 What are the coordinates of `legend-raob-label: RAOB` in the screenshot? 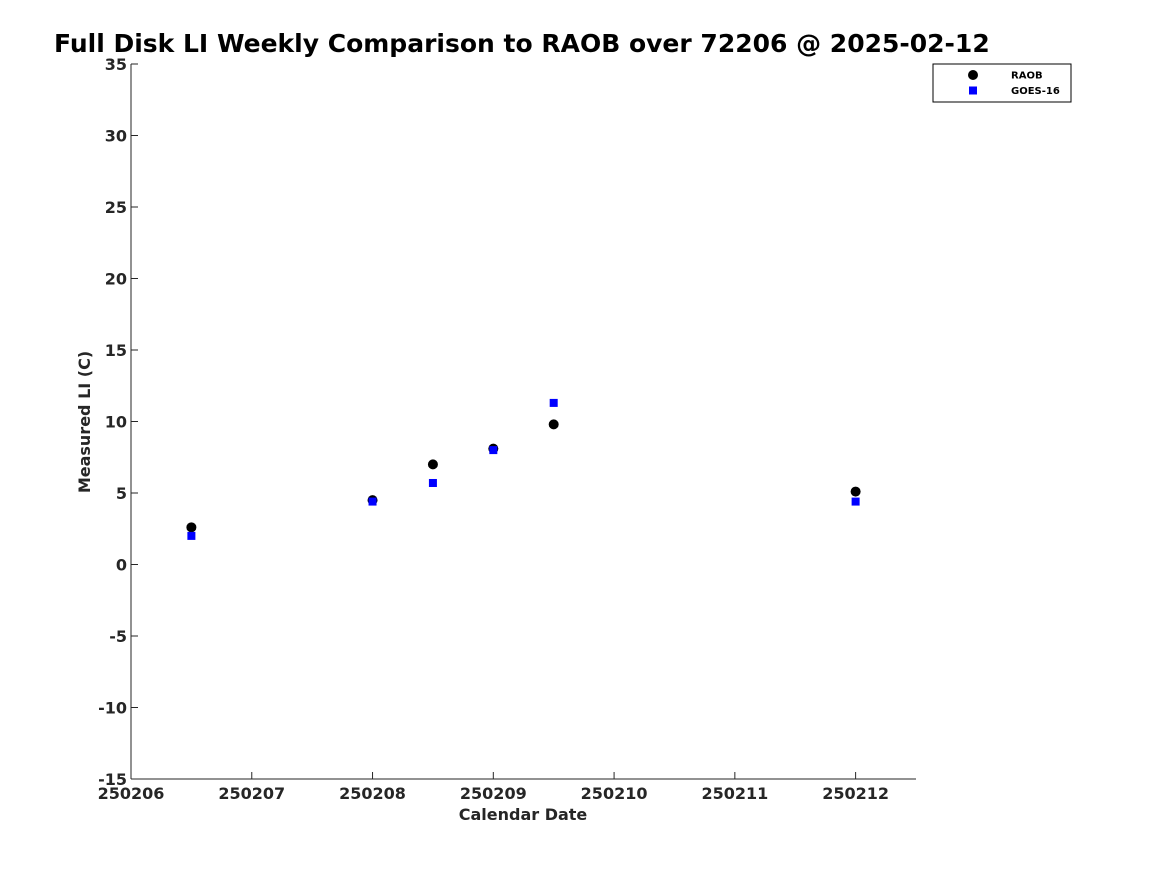 It's located at (1027, 76).